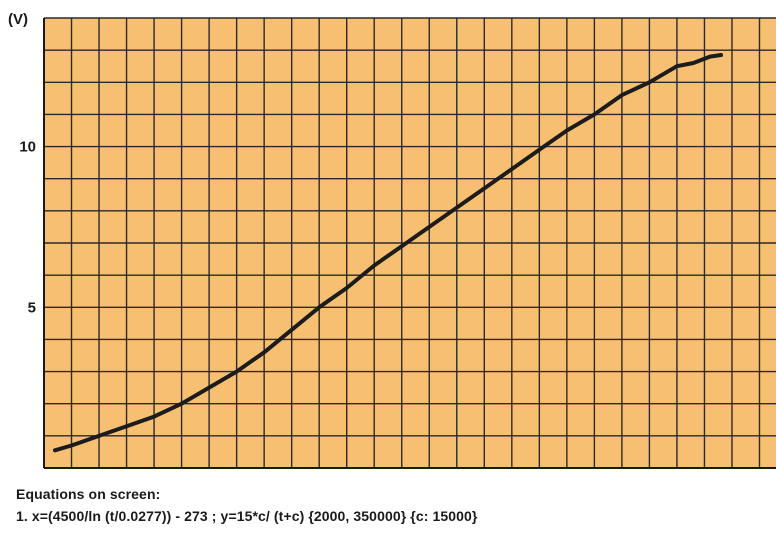 The image size is (778, 547). What do you see at coordinates (27, 147) in the screenshot?
I see `y-tick-label: 10` at bounding box center [27, 147].